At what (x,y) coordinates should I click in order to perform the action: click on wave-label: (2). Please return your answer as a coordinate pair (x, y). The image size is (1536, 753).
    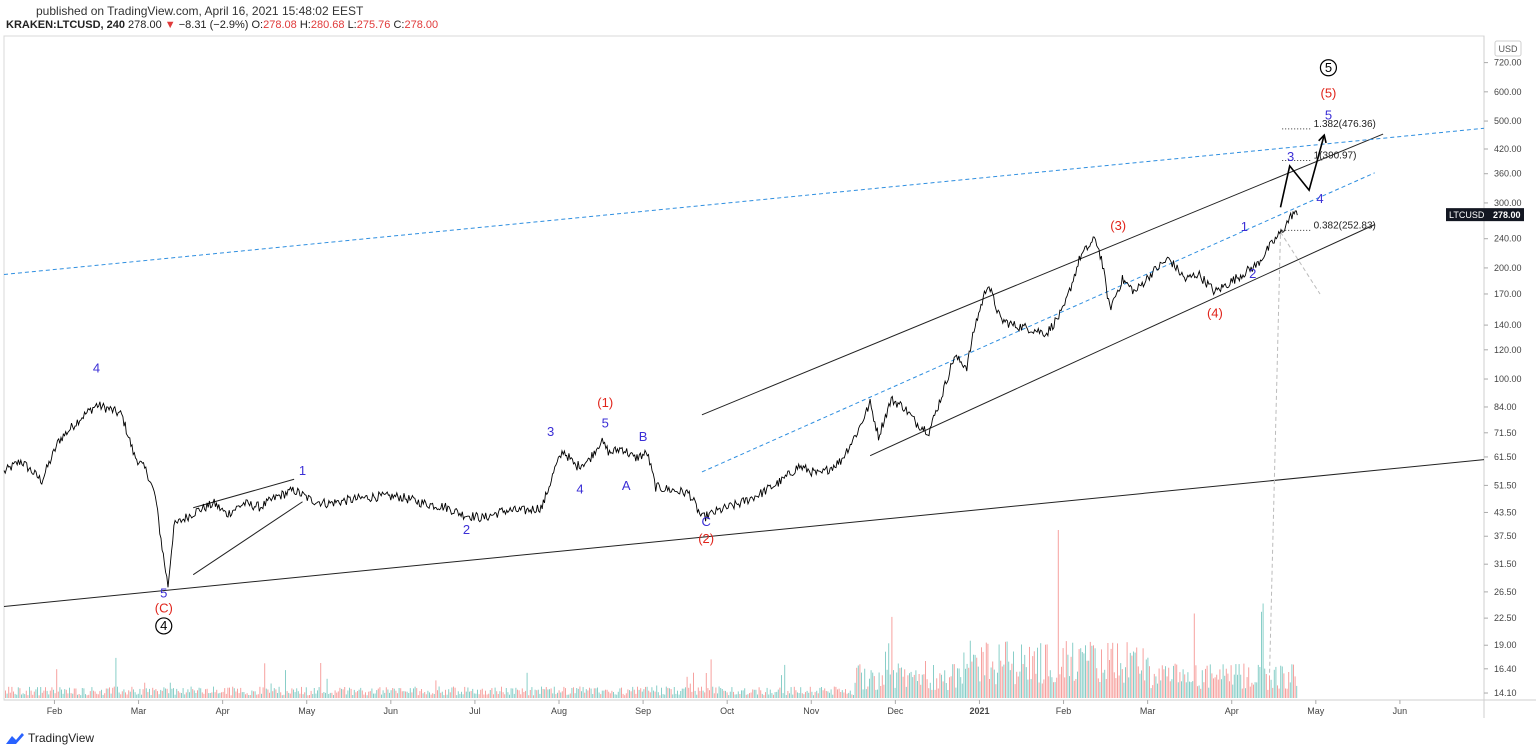
    Looking at the image, I should click on (706, 538).